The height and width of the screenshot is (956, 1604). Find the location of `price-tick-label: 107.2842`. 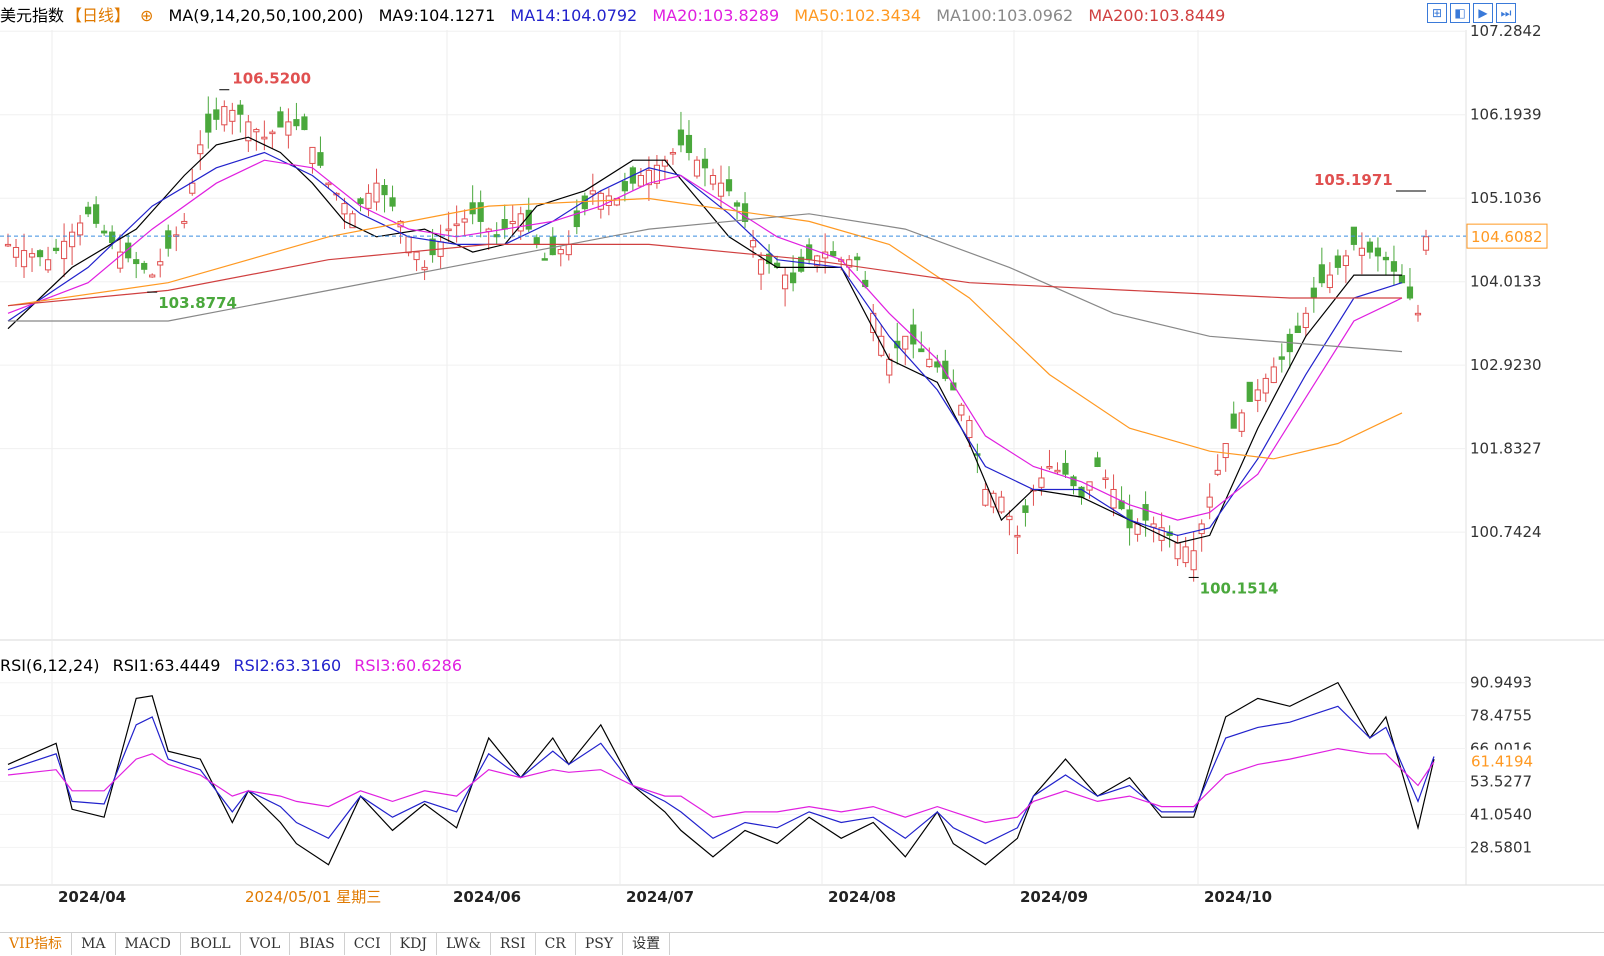

price-tick-label: 107.2842 is located at coordinates (1506, 31).